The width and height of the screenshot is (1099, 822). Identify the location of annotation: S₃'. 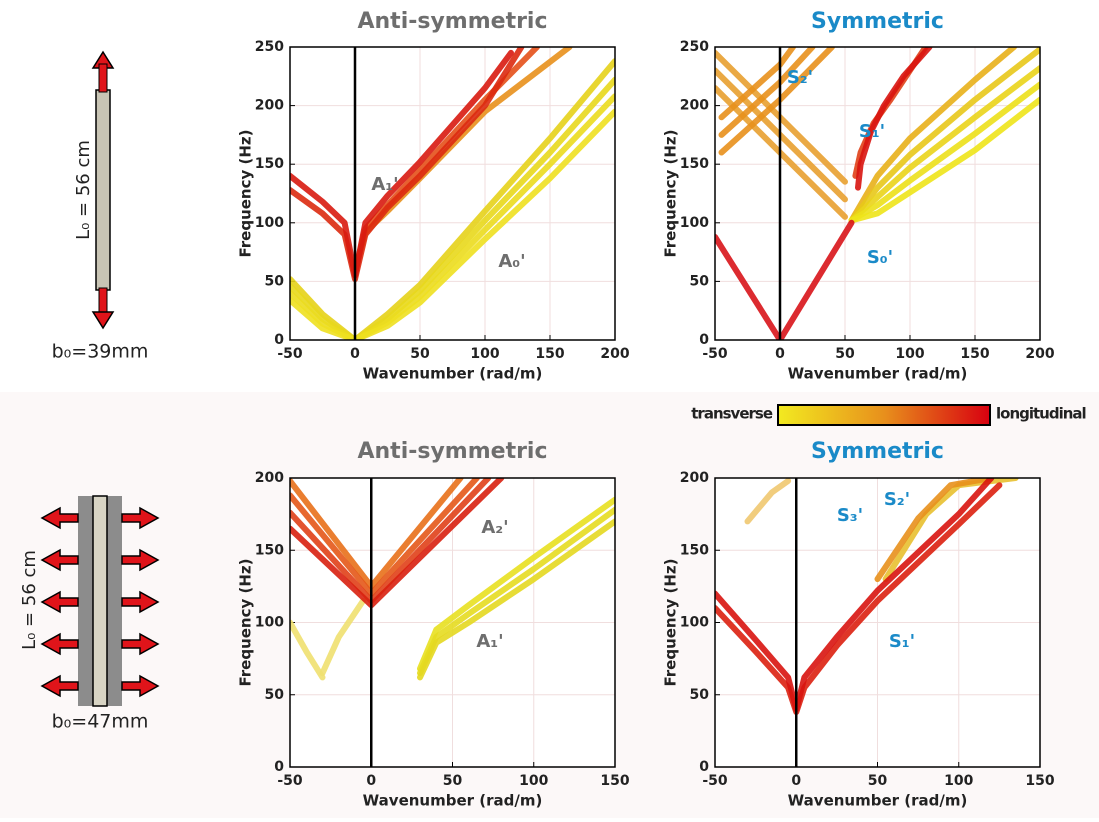
(850, 515).